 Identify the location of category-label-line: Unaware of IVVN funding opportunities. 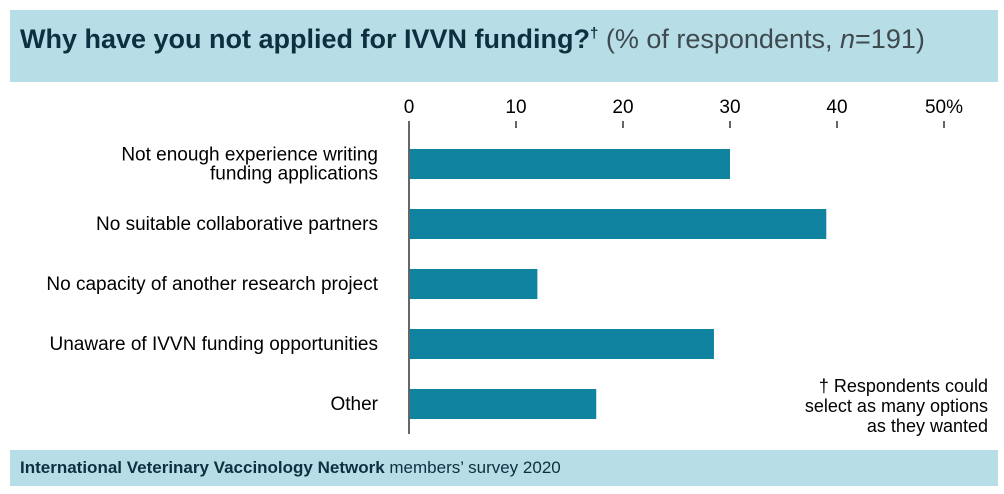
(214, 344).